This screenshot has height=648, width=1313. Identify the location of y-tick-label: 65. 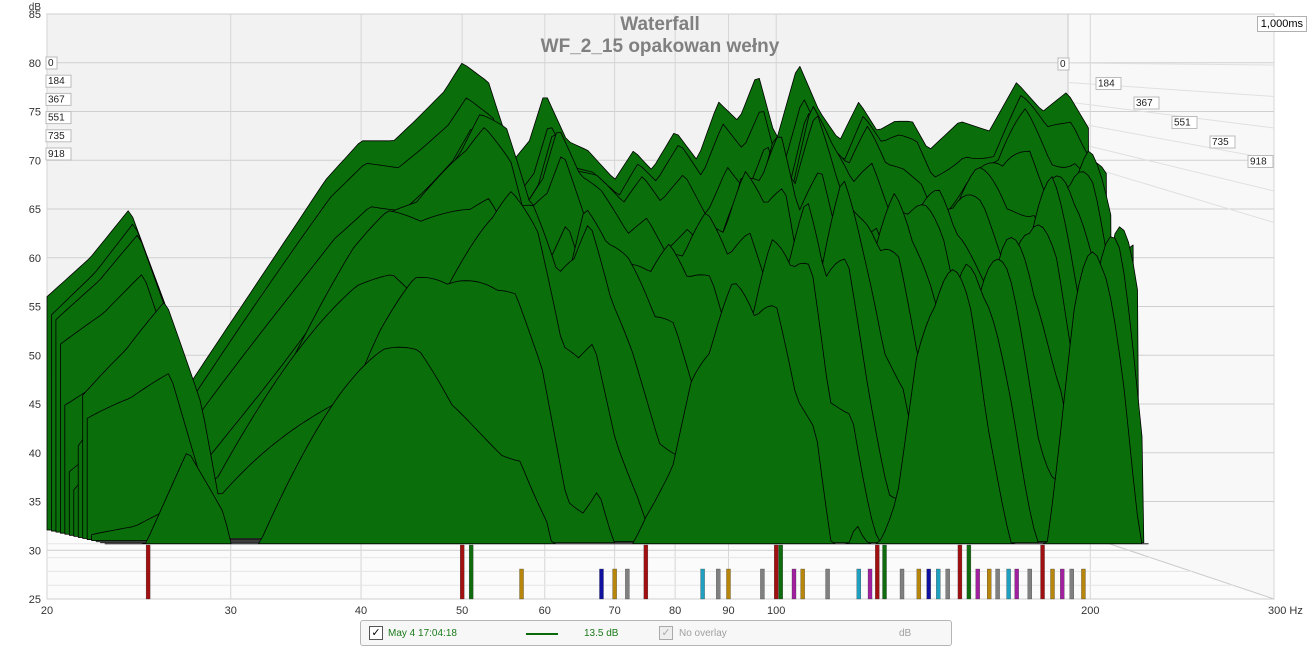
(35, 210).